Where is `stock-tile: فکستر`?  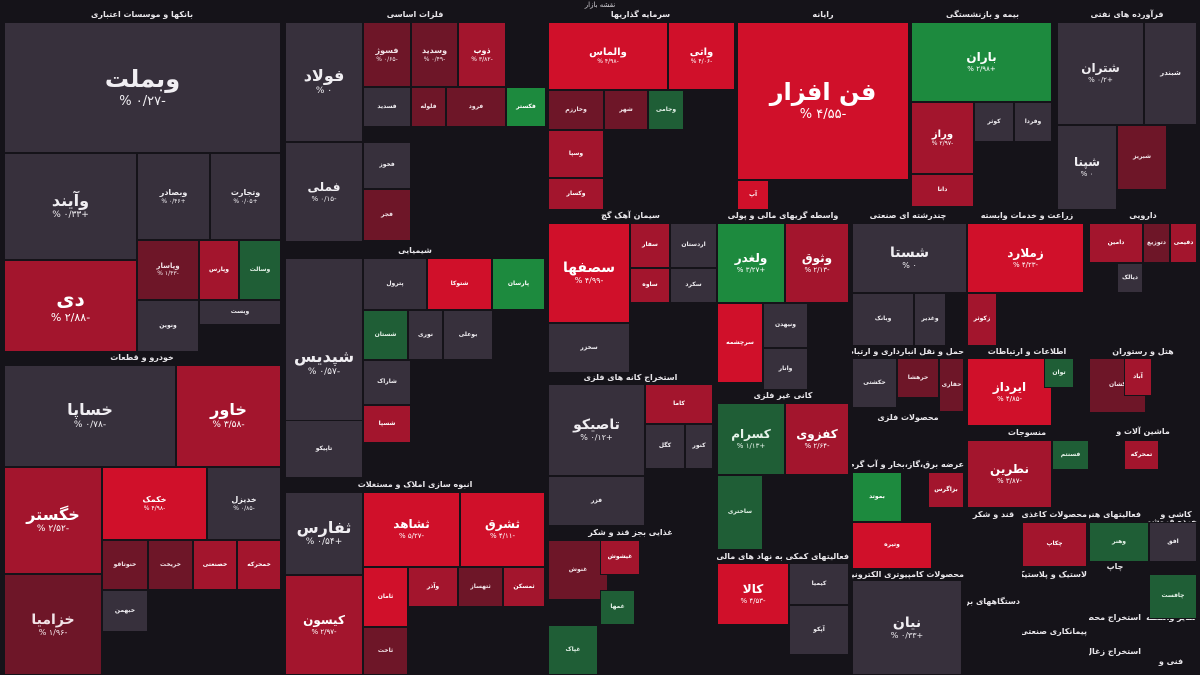 stock-tile: فکستر is located at coordinates (526, 107).